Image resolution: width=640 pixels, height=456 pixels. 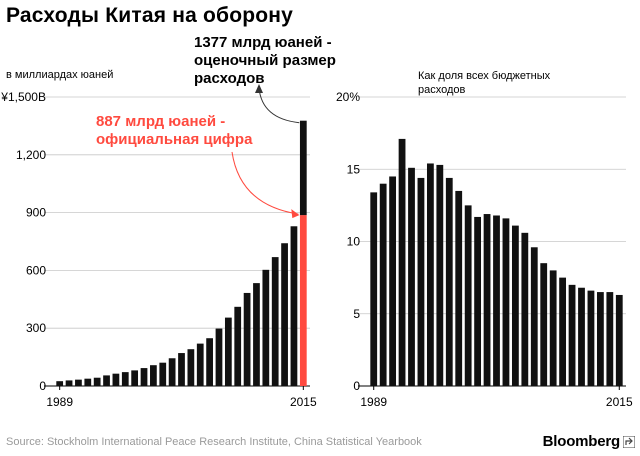 What do you see at coordinates (348, 97) in the screenshot?
I see `y-tick-label: 20%` at bounding box center [348, 97].